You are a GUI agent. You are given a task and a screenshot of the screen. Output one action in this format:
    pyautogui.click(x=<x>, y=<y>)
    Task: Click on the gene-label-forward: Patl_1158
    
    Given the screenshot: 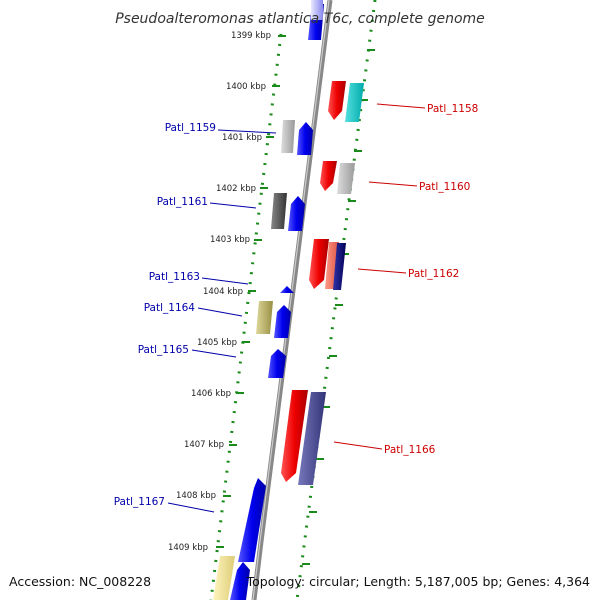 What is the action you would take?
    pyautogui.click(x=452, y=109)
    